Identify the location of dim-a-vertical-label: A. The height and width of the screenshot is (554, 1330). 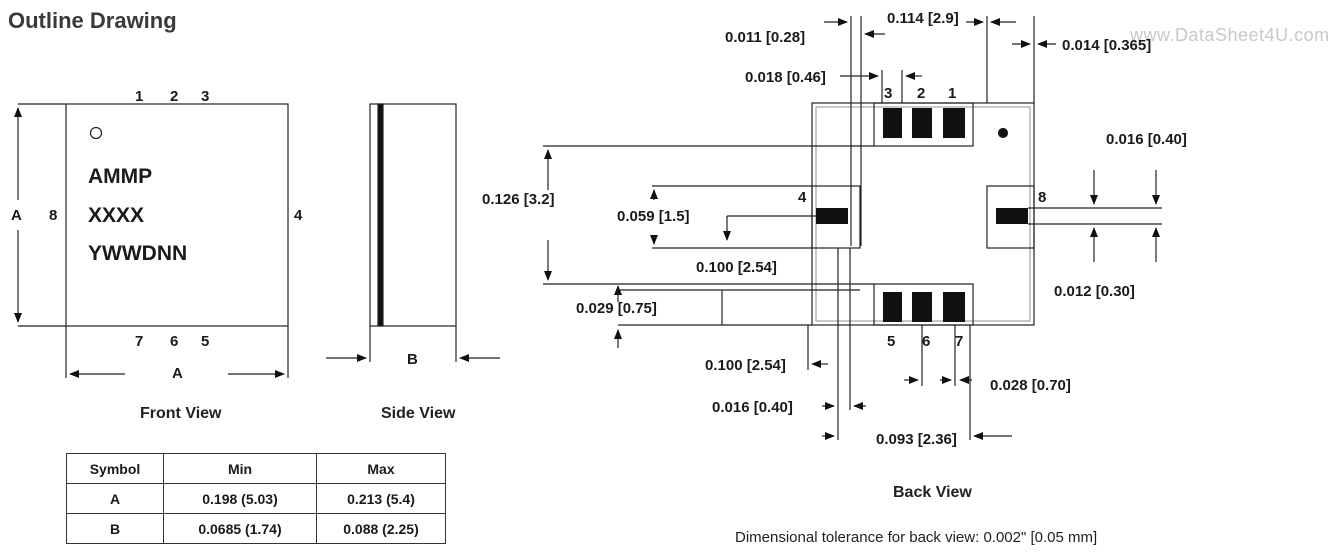
(16, 215).